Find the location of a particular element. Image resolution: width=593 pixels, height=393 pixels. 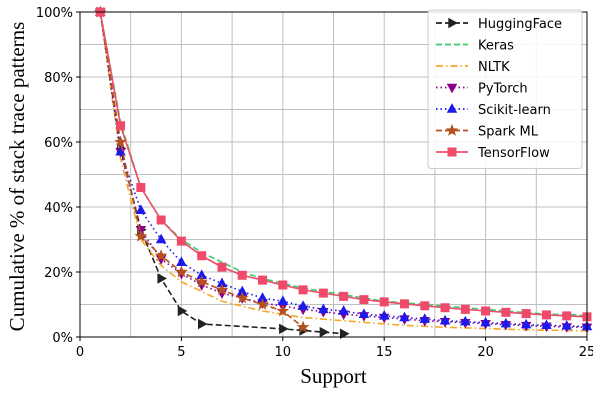

y-tick-label: 40% is located at coordinates (58, 208).